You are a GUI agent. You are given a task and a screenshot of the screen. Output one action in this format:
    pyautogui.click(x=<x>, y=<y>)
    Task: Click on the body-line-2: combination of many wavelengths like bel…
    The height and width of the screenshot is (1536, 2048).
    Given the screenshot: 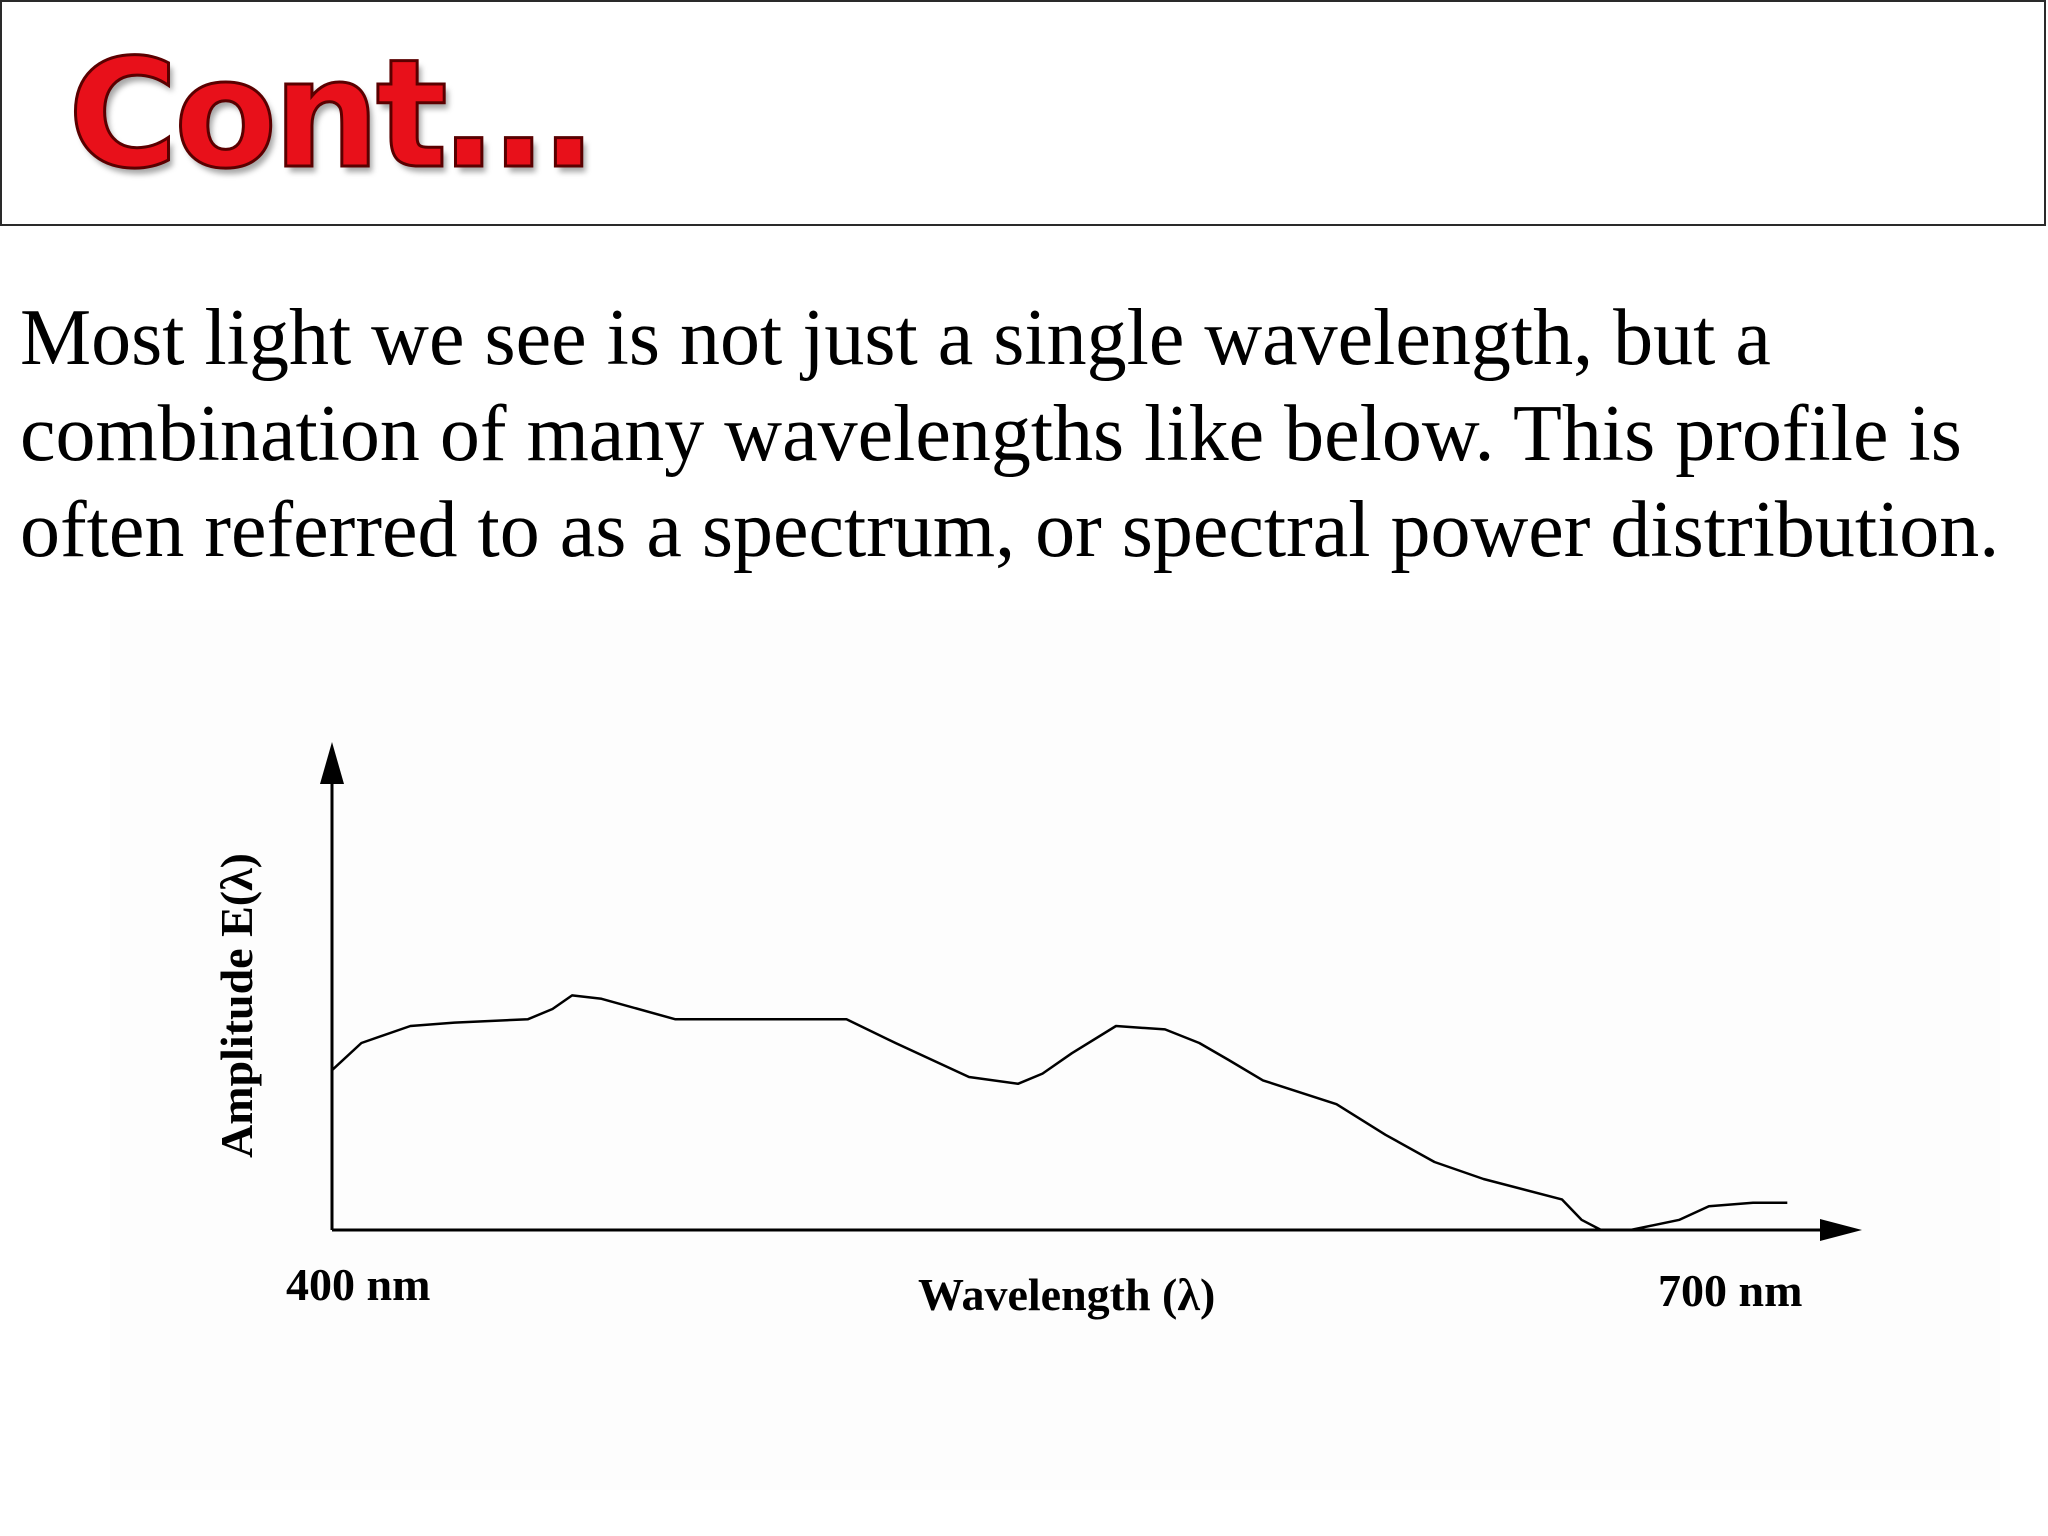 What is the action you would take?
    pyautogui.click(x=991, y=434)
    